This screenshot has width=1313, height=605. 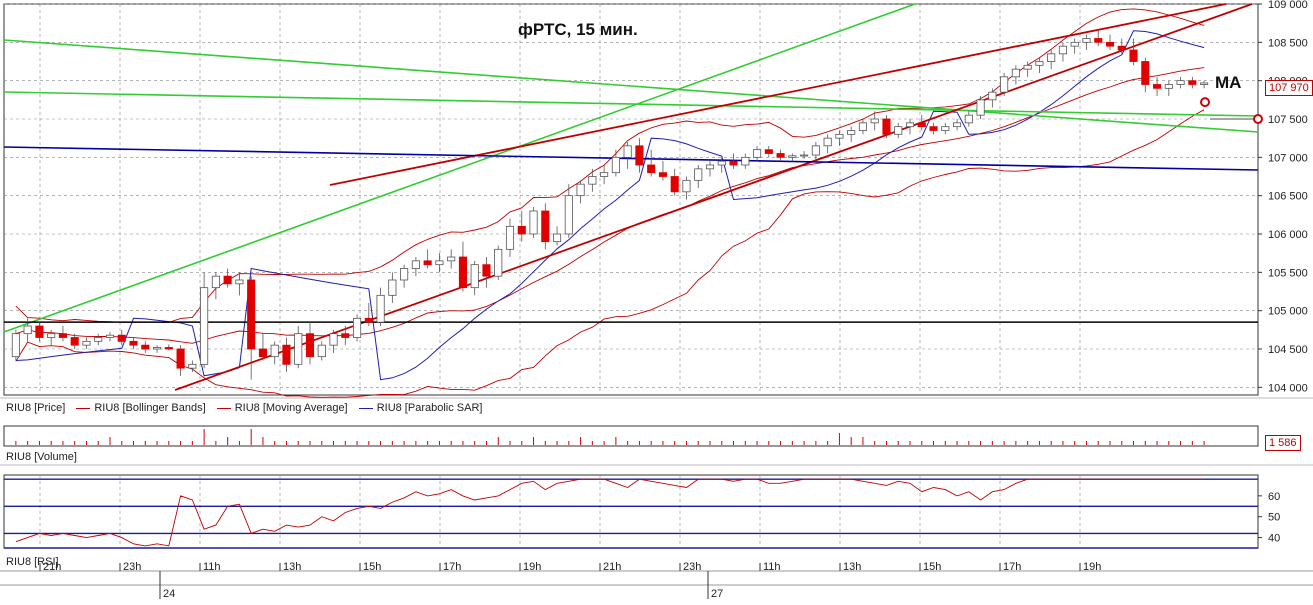 I want to click on y-tick-label: 106 000, so click(x=1288, y=235).